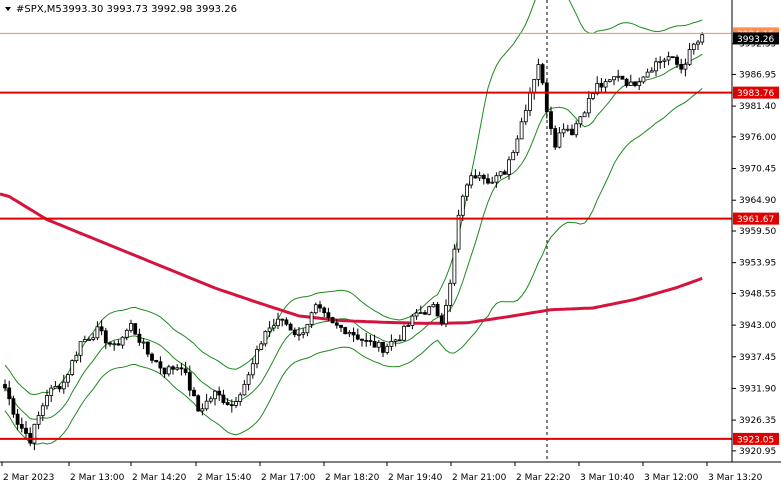 The image size is (781, 489). I want to click on price-tick-label: 3959.50, so click(757, 232).